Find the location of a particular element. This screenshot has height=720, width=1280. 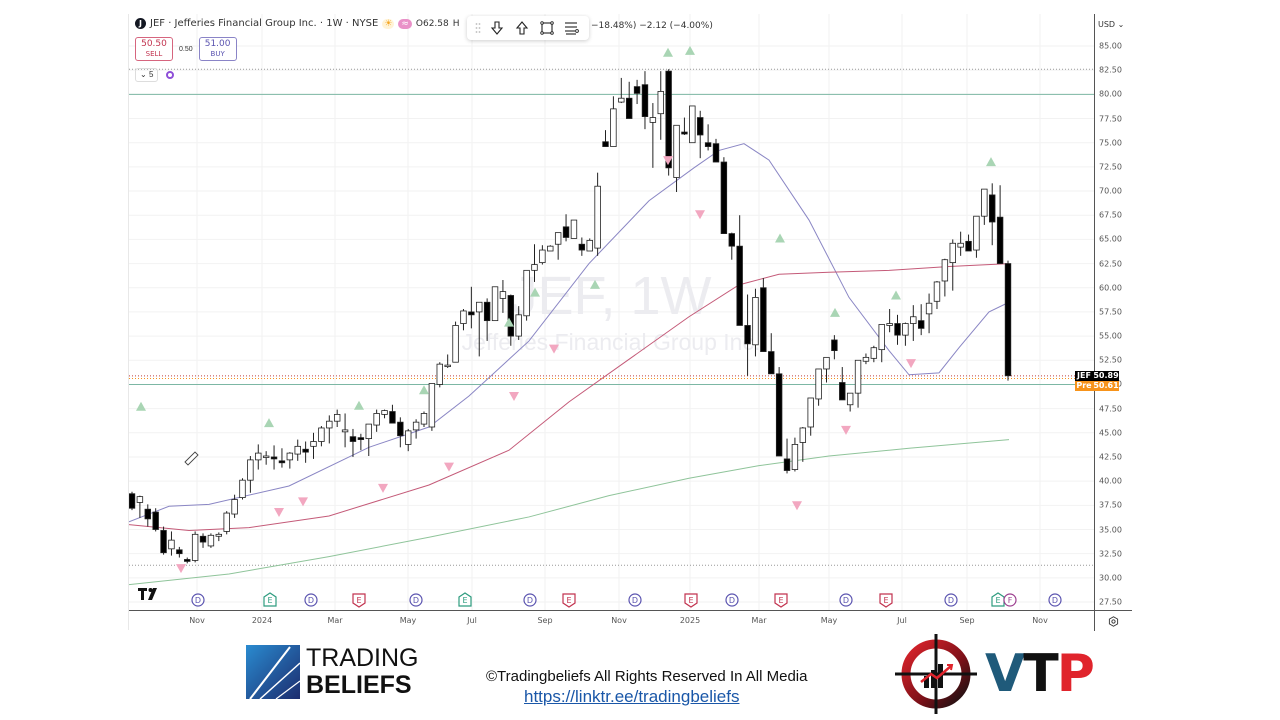

premarket-value: 50.61 is located at coordinates (1106, 385).